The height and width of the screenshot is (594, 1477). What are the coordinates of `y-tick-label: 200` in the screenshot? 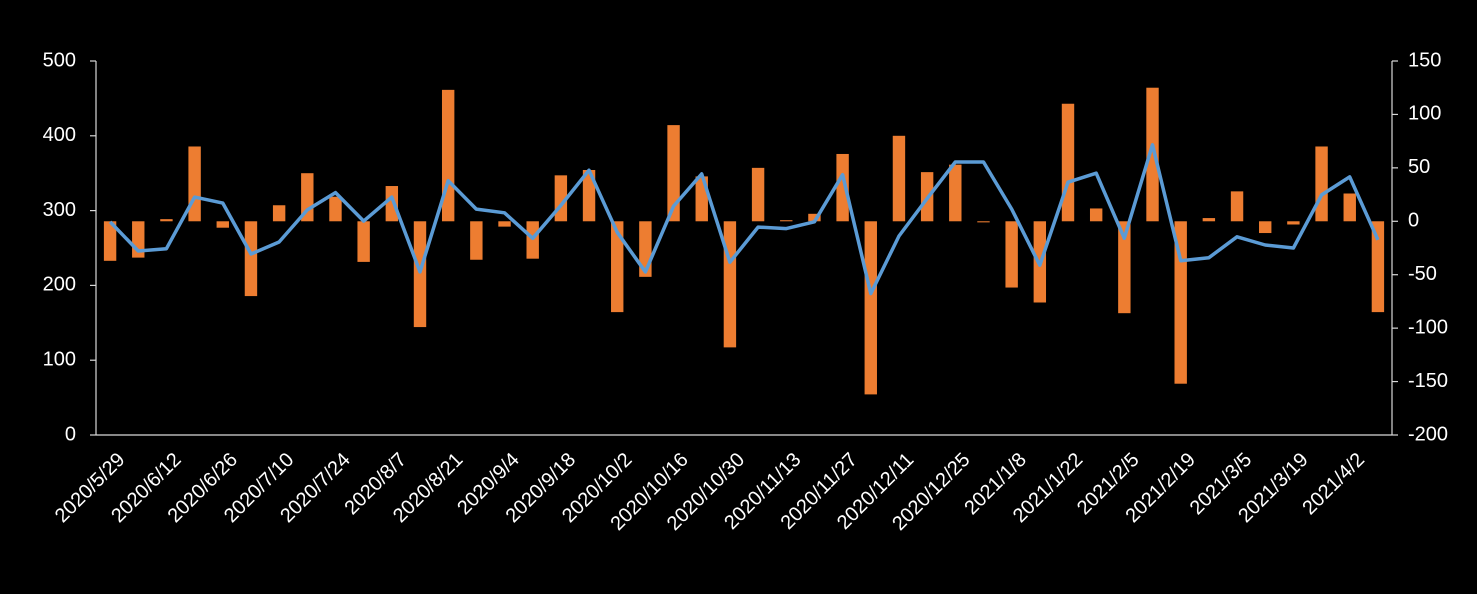 It's located at (59, 285).